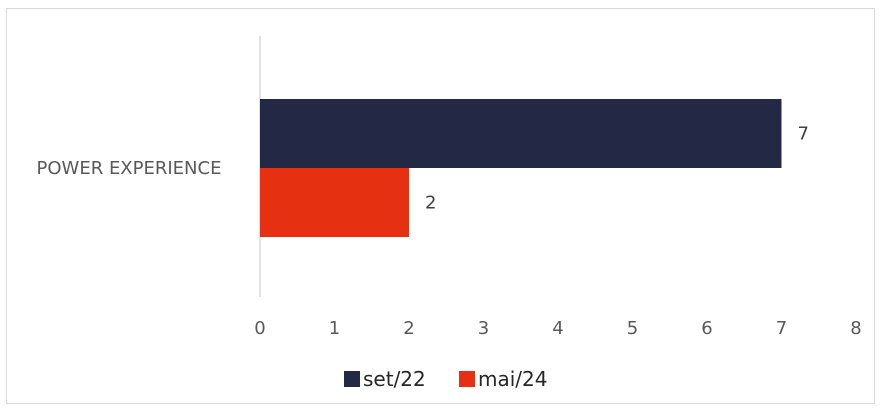 The width and height of the screenshot is (882, 408). Describe the element at coordinates (855, 328) in the screenshot. I see `x-tick-label: 8` at that location.